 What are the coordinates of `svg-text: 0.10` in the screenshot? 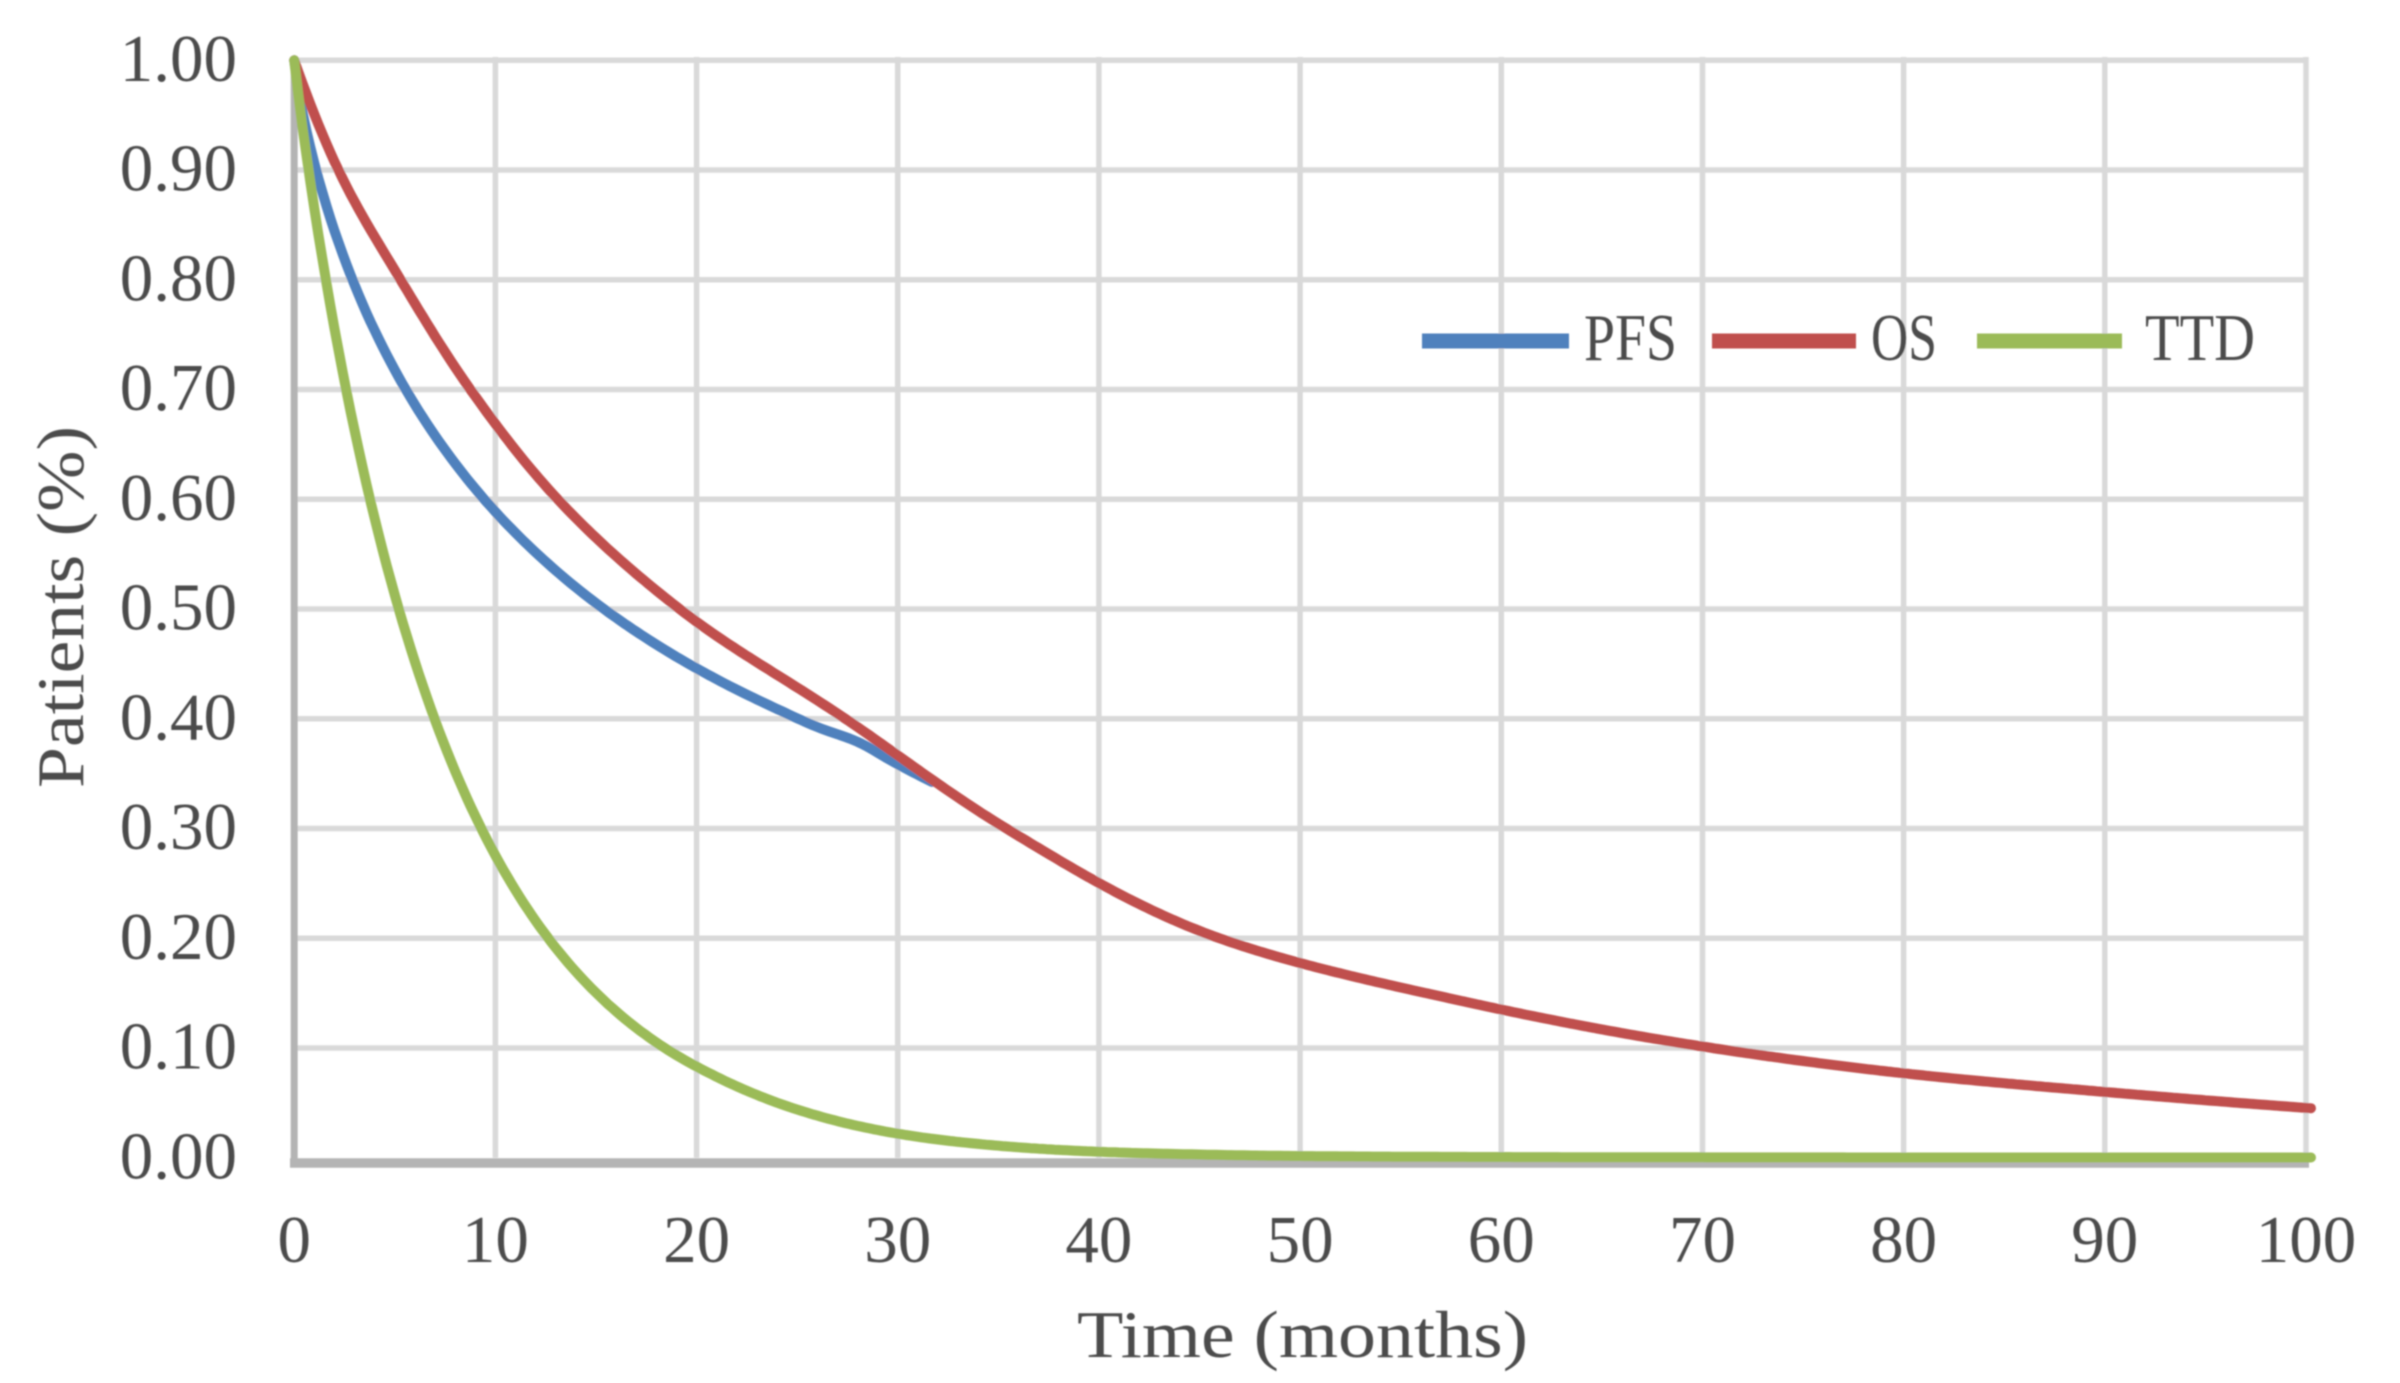 It's located at (178, 1047).